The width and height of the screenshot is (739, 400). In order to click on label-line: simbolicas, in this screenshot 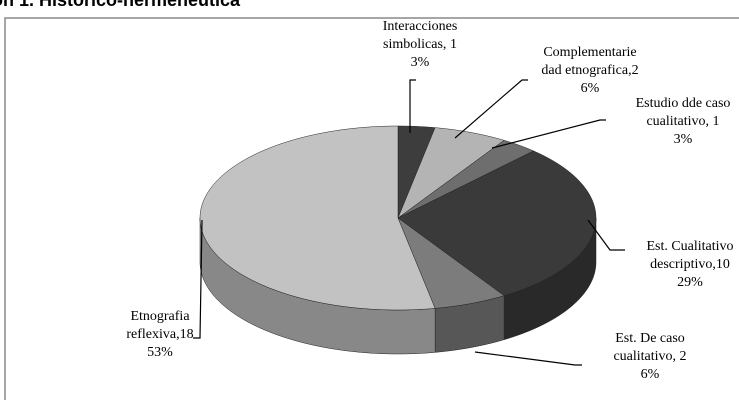, I will do `click(416, 44)`.